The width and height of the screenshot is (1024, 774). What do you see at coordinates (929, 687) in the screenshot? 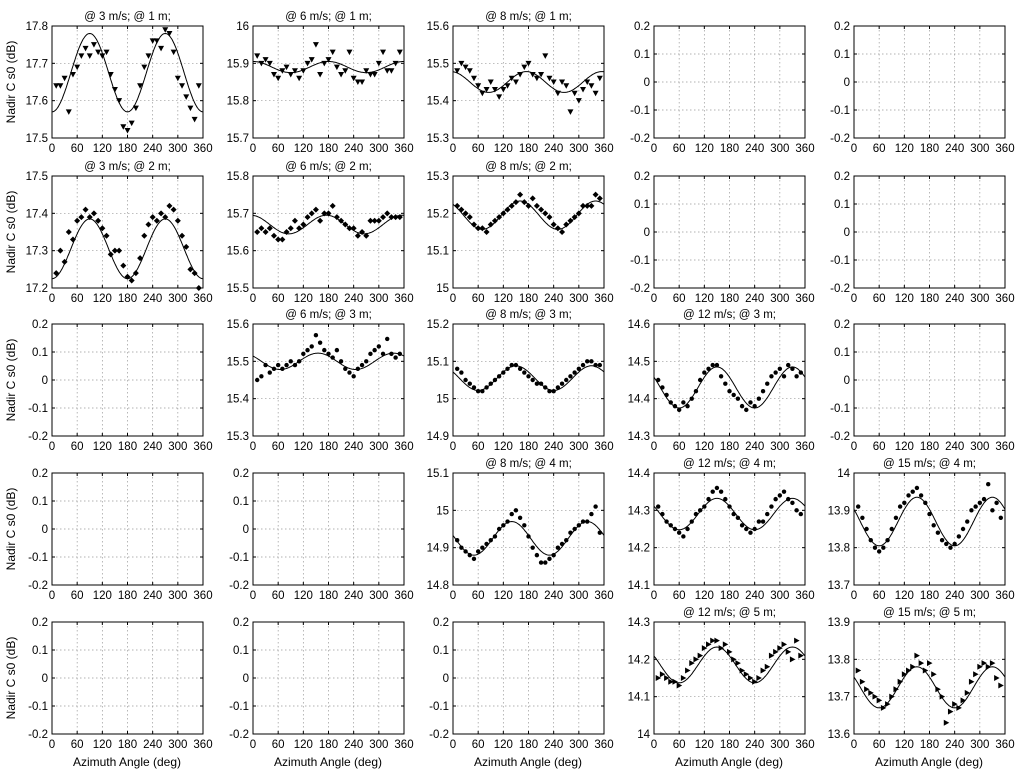
I see `panel-r5-c5-fit-curve` at bounding box center [929, 687].